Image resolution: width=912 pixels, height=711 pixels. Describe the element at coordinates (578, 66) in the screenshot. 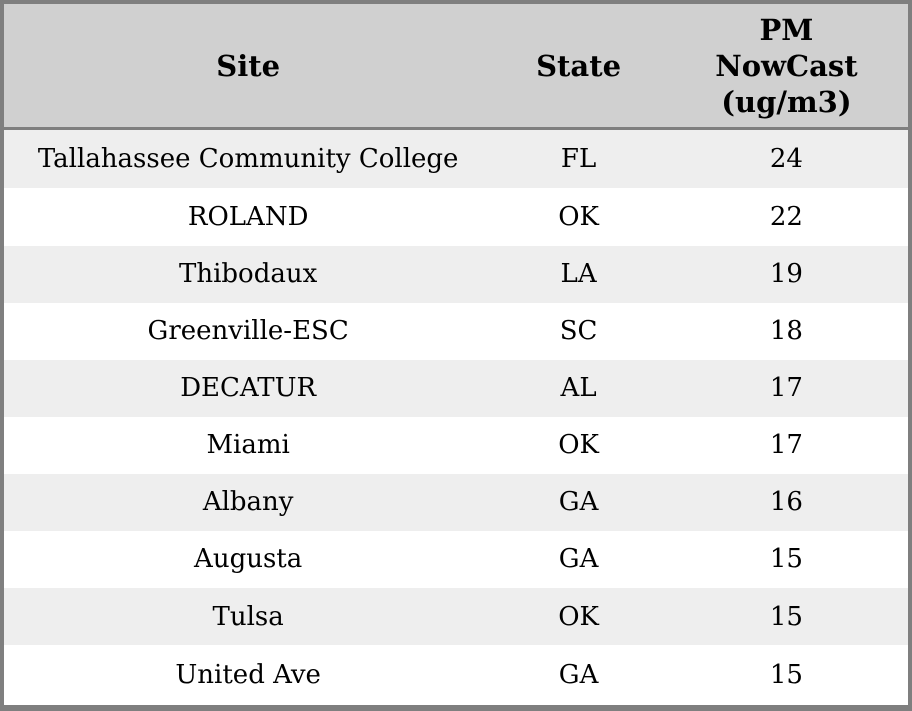

I see `col-header-state: State` at that location.